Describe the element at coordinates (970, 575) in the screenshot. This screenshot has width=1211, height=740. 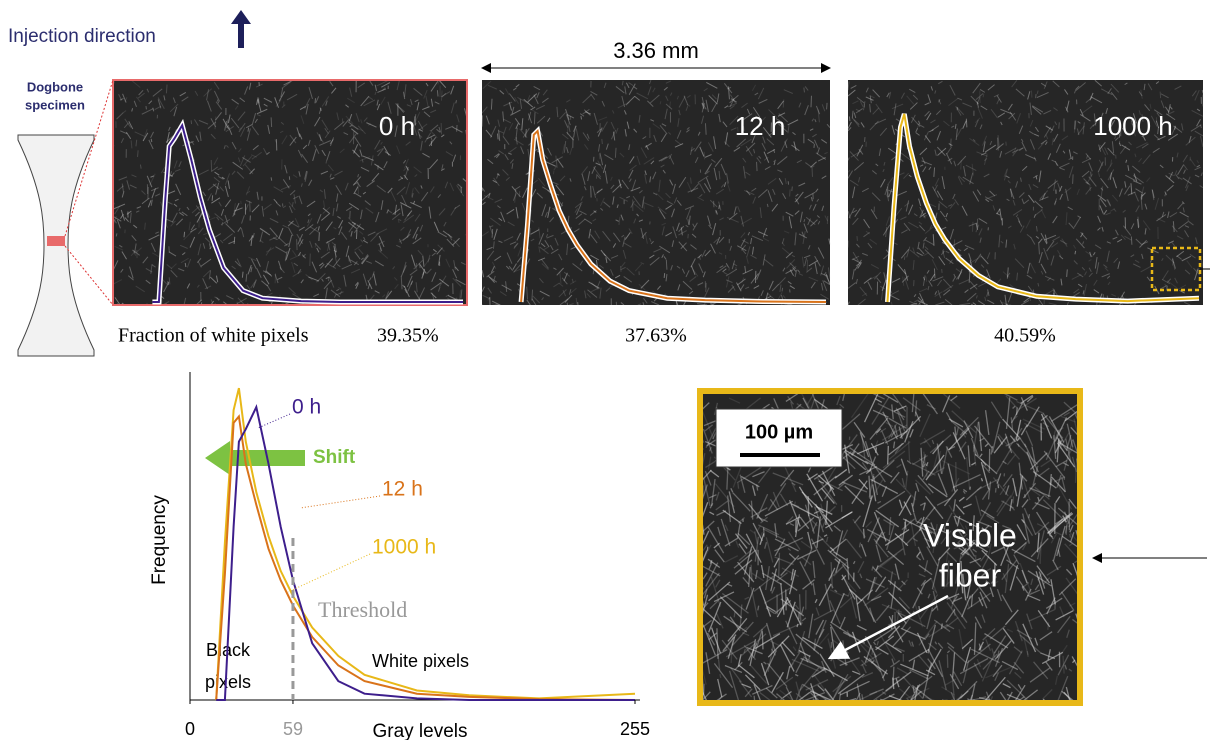
I see `fiber-label: fiber` at that location.